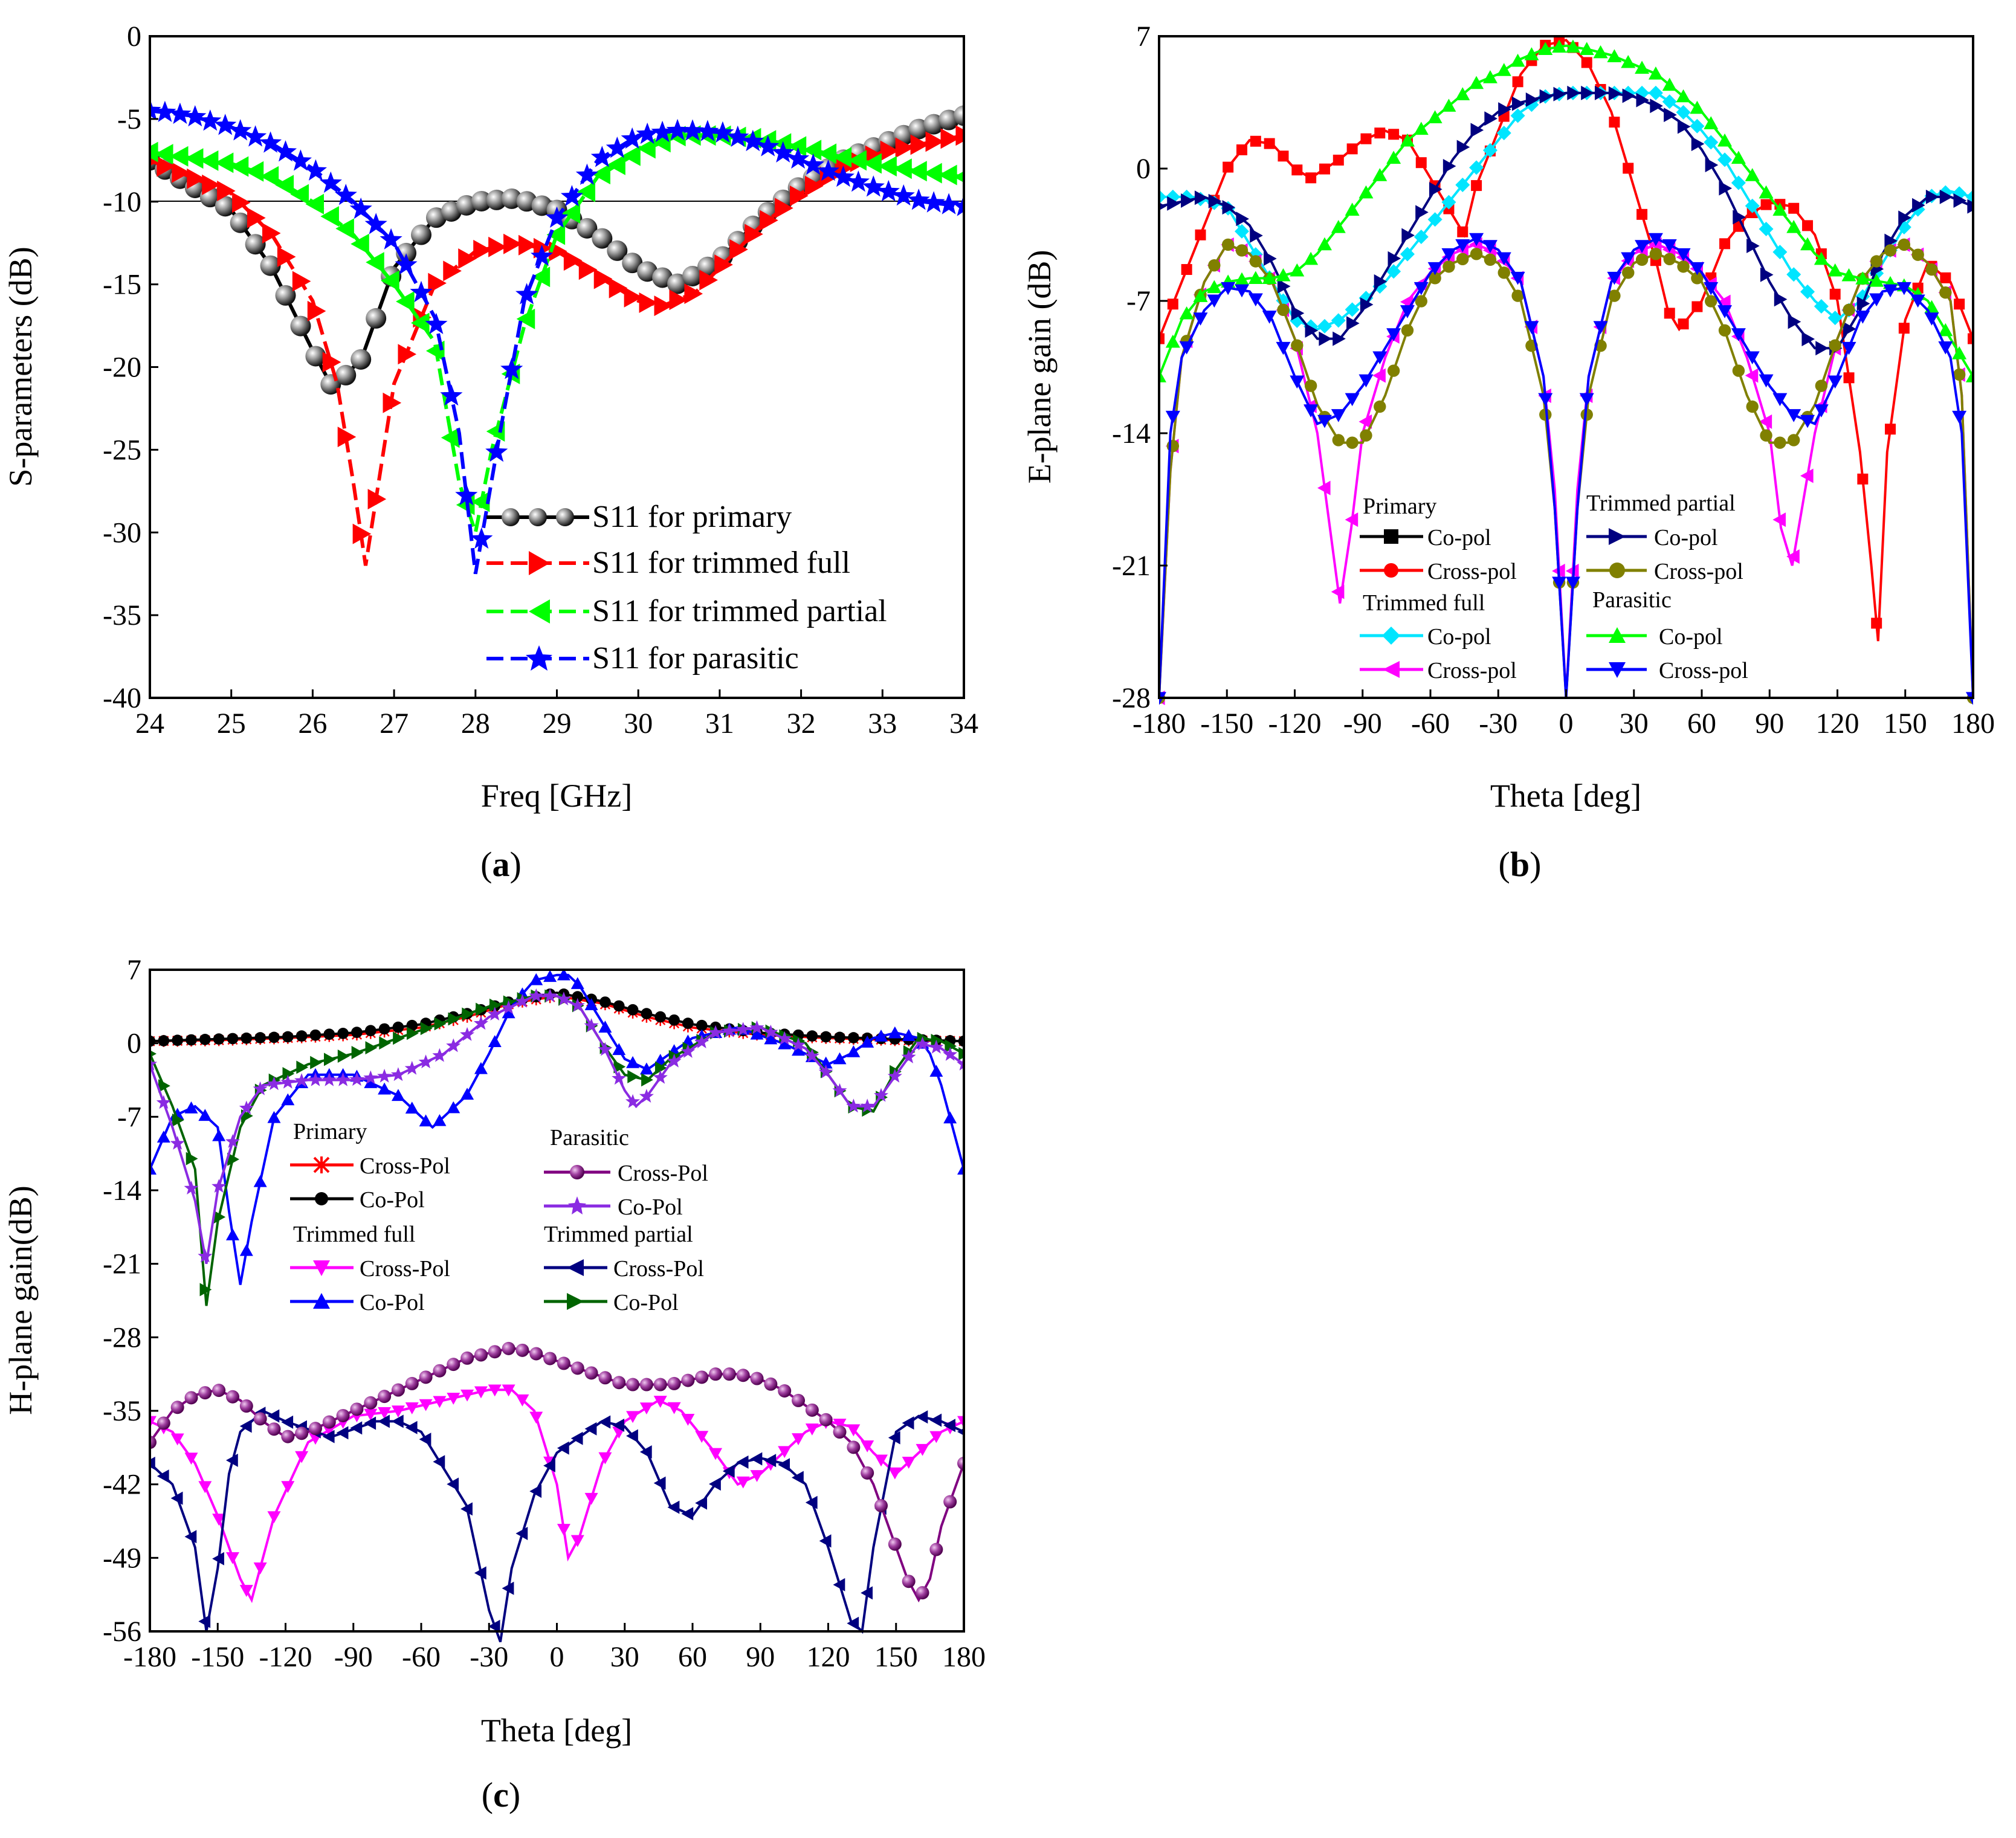  What do you see at coordinates (624, 1269) in the screenshot?
I see `legend-entry-c-4: Cross-Pol` at bounding box center [624, 1269].